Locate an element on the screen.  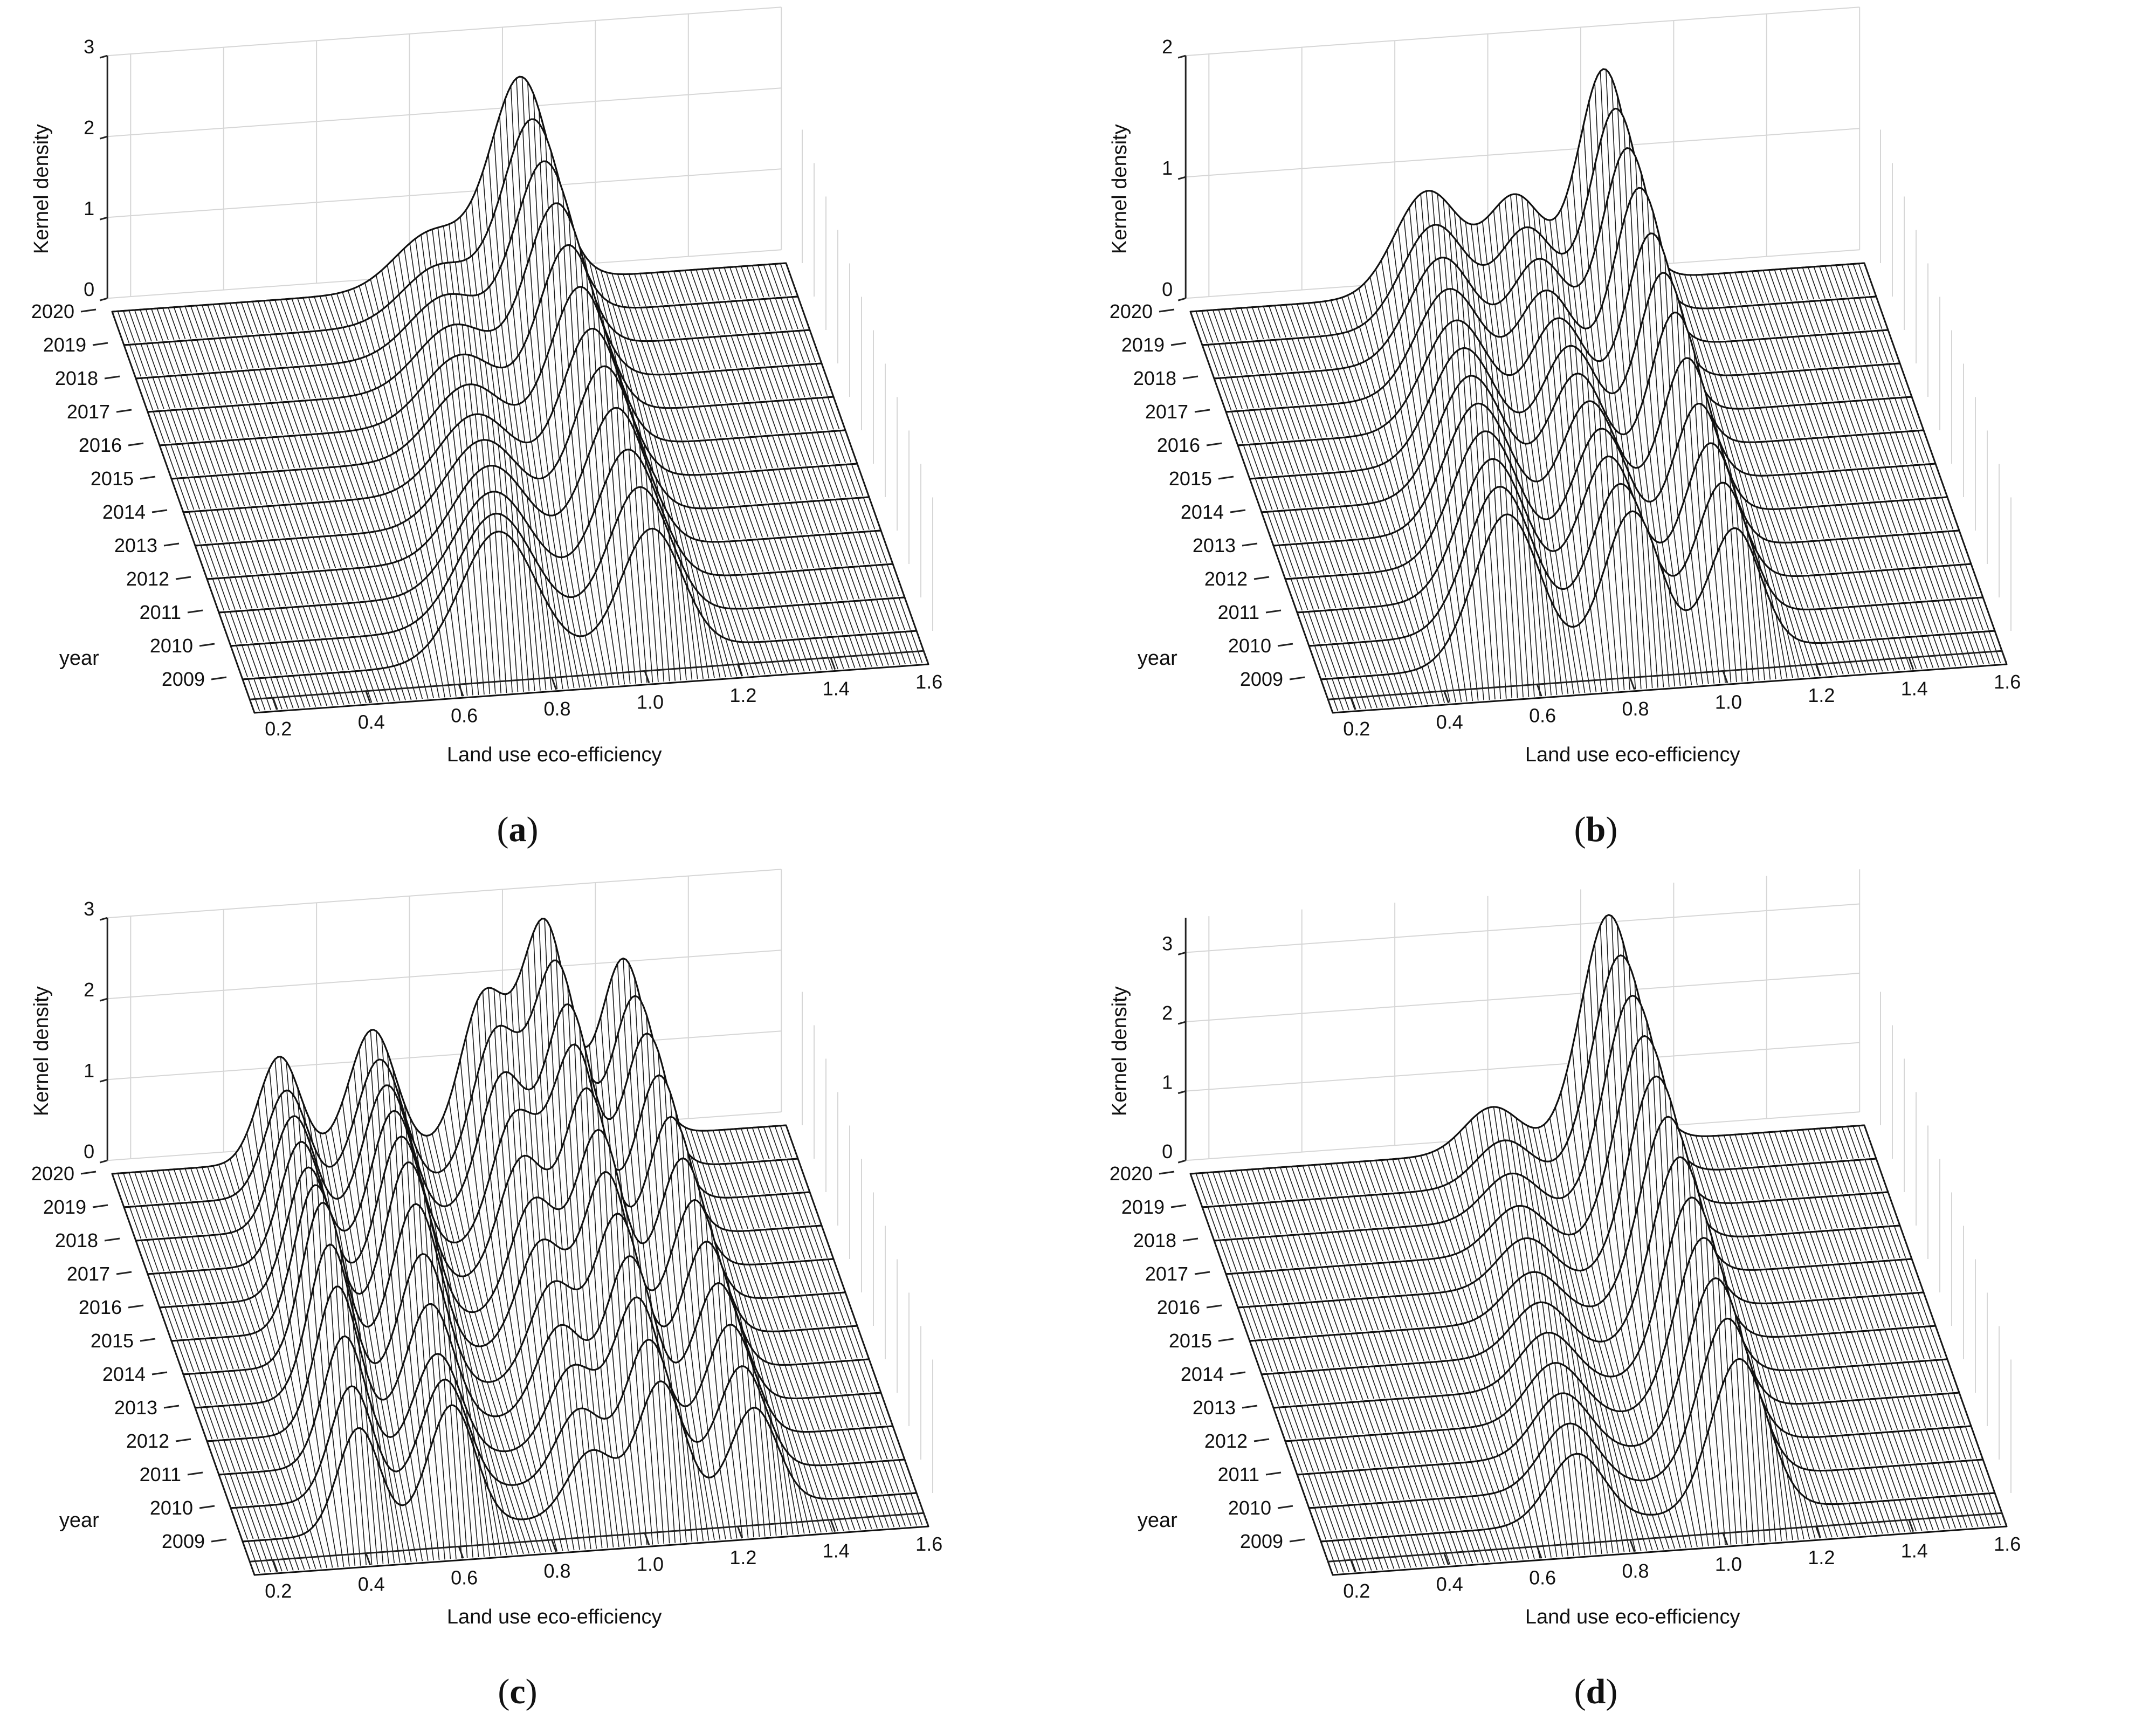
panel-label: (a) is located at coordinates (518, 829).